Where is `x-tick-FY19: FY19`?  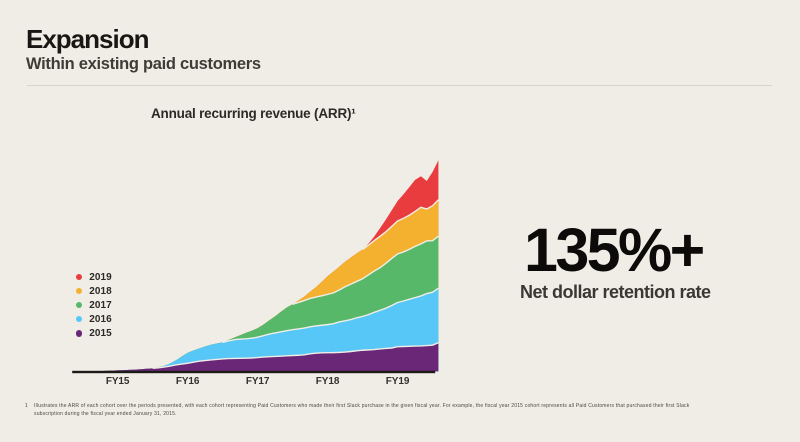 x-tick-FY19: FY19 is located at coordinates (397, 381).